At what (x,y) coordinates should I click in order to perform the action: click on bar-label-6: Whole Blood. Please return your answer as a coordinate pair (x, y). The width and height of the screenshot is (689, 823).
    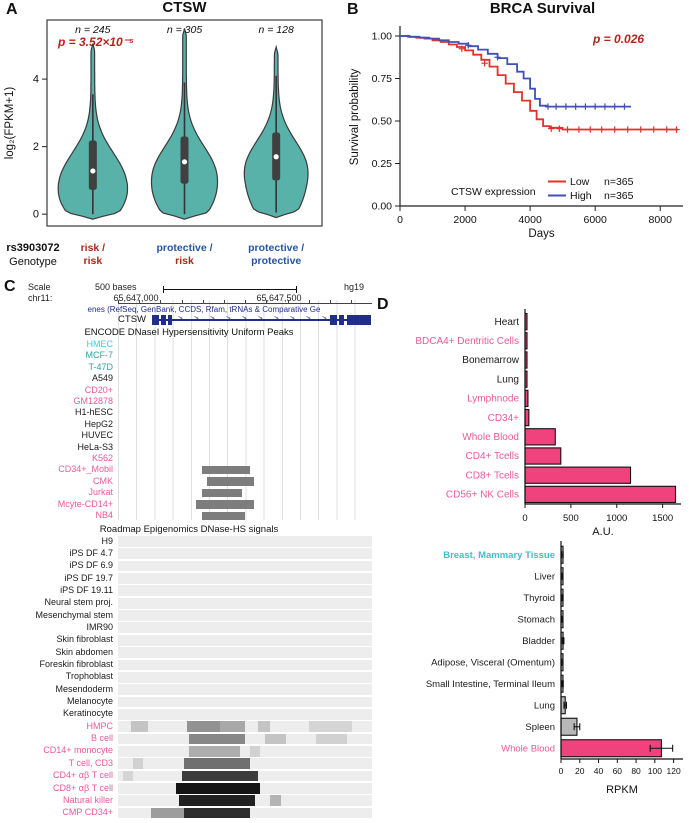
    Looking at the image, I should click on (490, 437).